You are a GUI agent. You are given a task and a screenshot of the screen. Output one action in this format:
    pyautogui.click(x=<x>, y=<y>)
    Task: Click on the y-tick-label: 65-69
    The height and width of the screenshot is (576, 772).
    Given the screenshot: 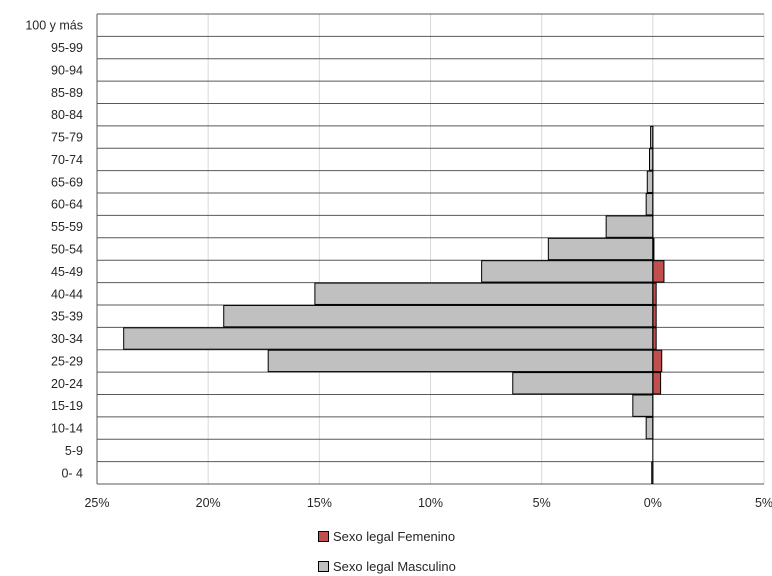 What is the action you would take?
    pyautogui.click(x=67, y=182)
    